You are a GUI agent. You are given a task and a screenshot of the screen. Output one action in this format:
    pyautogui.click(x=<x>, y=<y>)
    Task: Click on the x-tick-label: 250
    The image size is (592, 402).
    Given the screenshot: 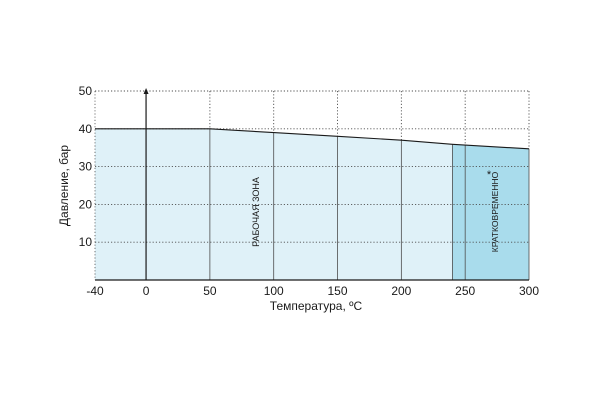 What is the action you would take?
    pyautogui.click(x=465, y=291)
    